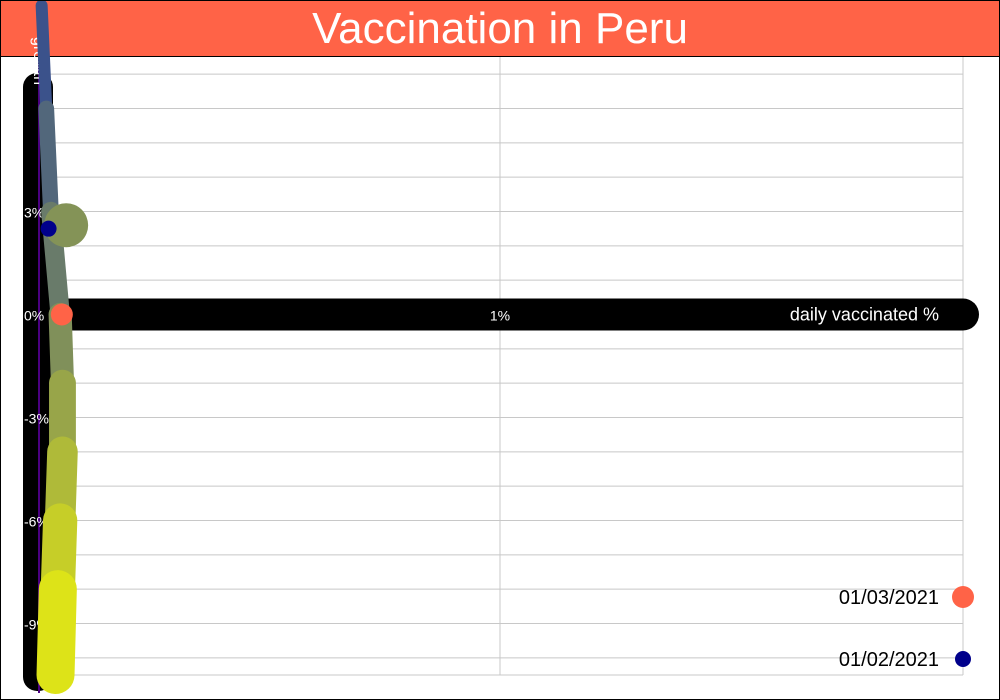 This screenshot has width=1000, height=700. I want to click on legend-end-marker, so click(963, 597).